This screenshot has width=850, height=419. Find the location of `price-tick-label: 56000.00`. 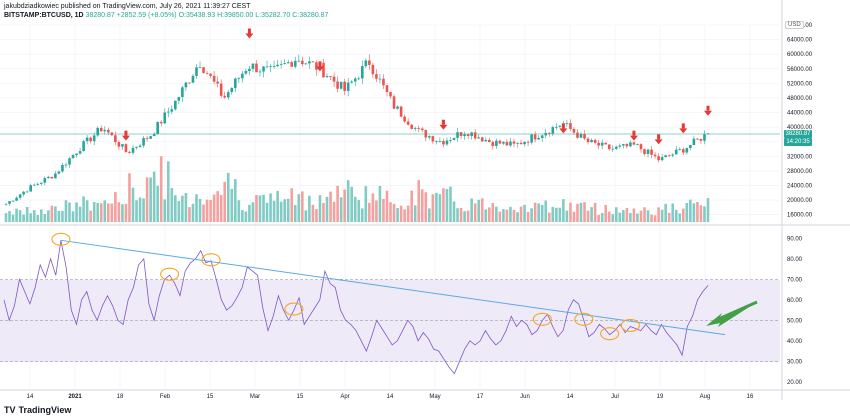

price-tick-label: 56000.00 is located at coordinates (800, 70).